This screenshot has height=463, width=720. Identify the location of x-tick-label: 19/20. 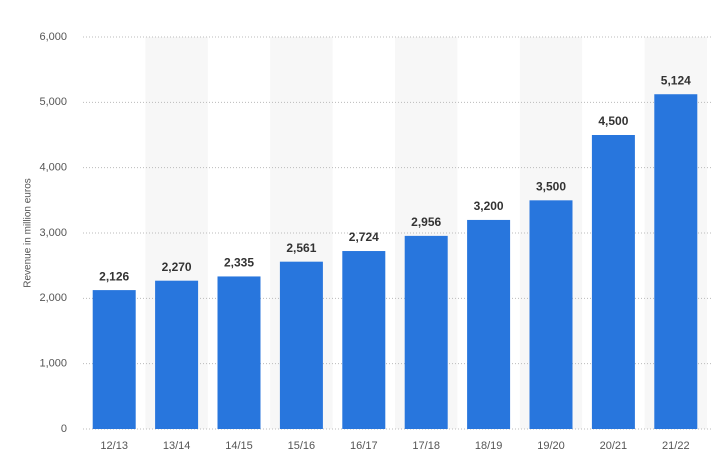
(551, 446).